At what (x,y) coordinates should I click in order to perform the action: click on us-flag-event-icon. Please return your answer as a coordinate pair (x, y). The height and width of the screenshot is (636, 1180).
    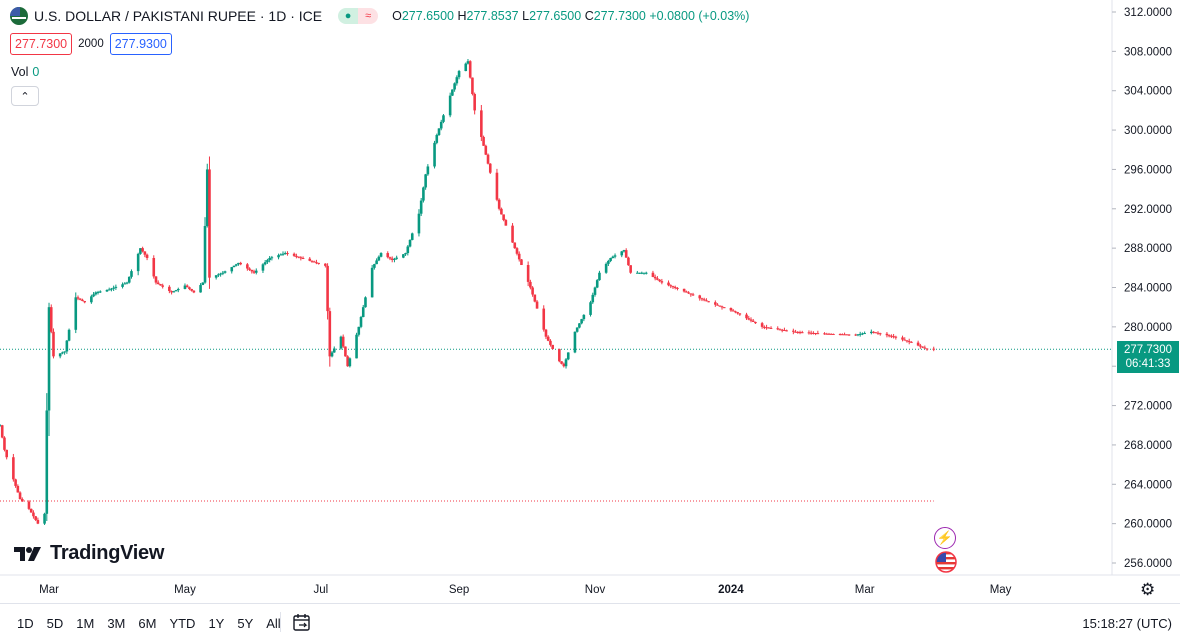
    Looking at the image, I should click on (946, 562).